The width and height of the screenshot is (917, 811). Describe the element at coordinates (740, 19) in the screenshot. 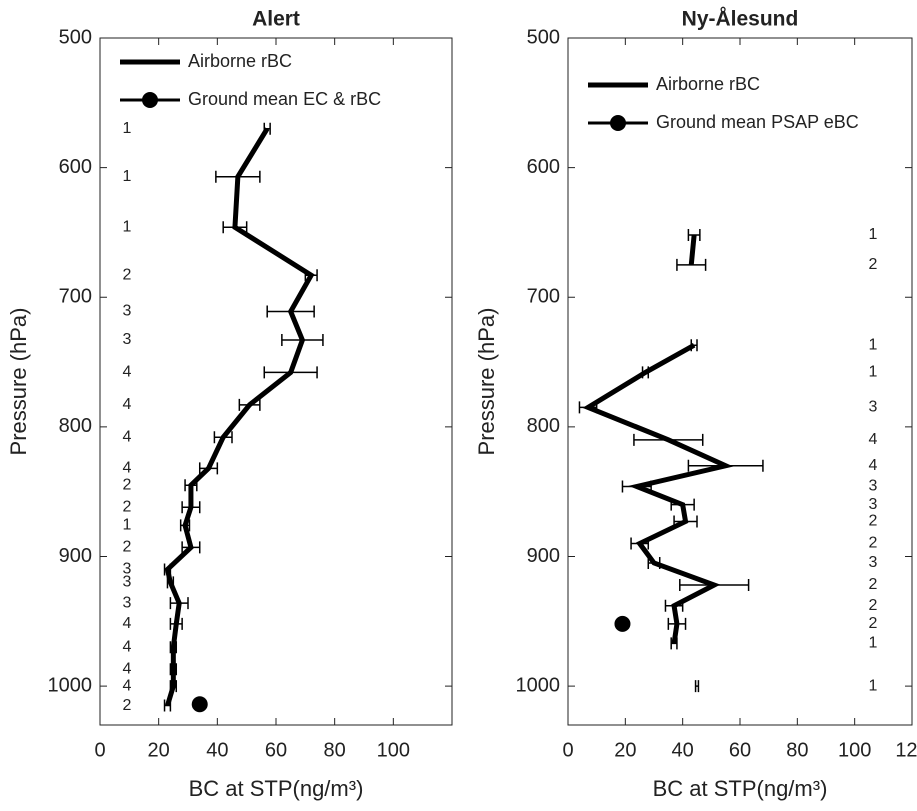

I see `chart-title: Ny-Ålesund` at that location.